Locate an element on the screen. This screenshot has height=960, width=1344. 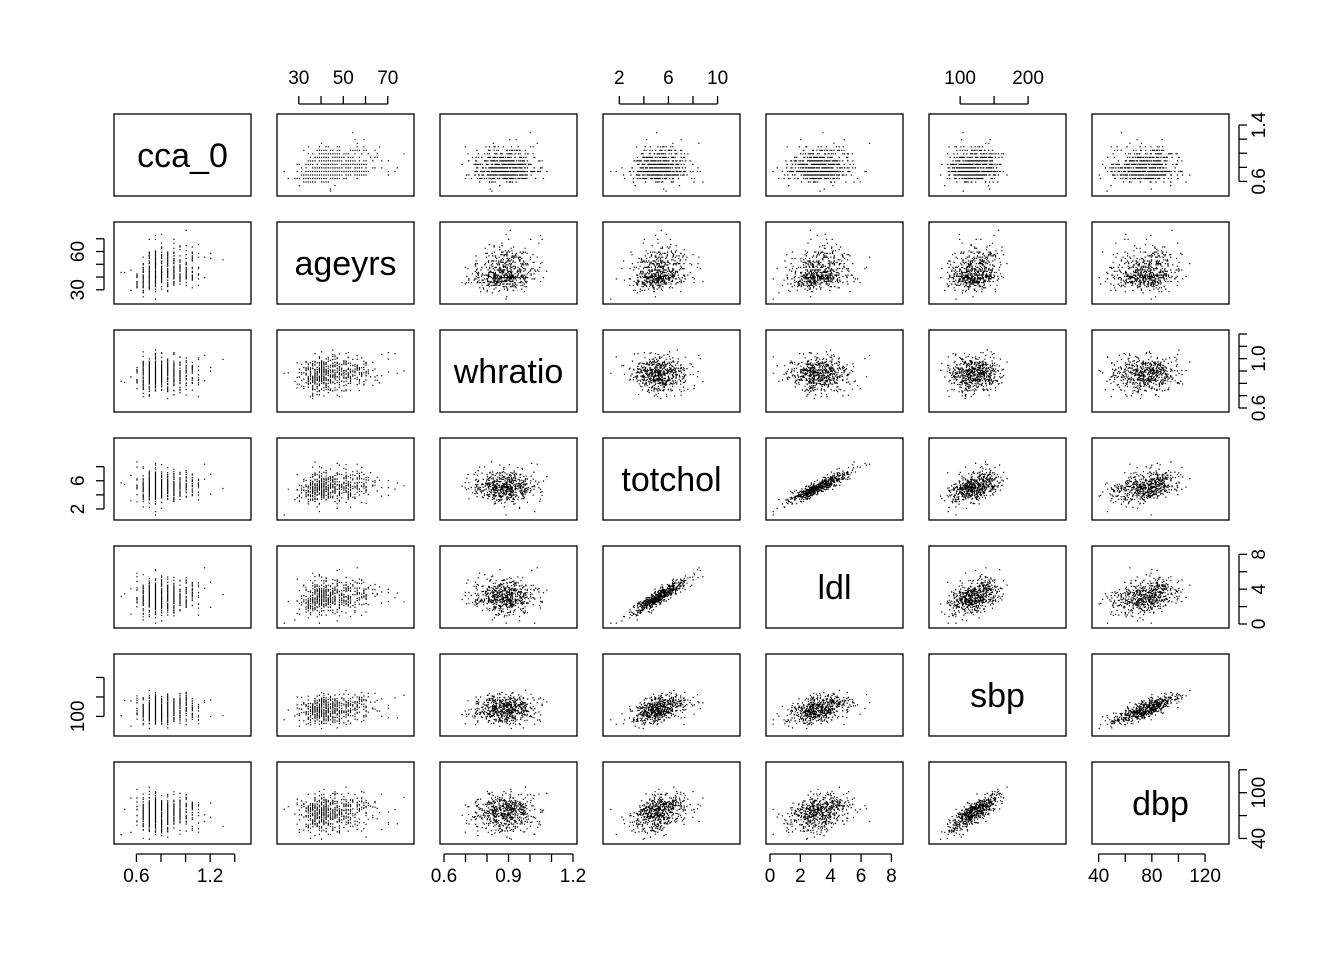
panel-dbp-vs-ageyrs is located at coordinates (345, 803).